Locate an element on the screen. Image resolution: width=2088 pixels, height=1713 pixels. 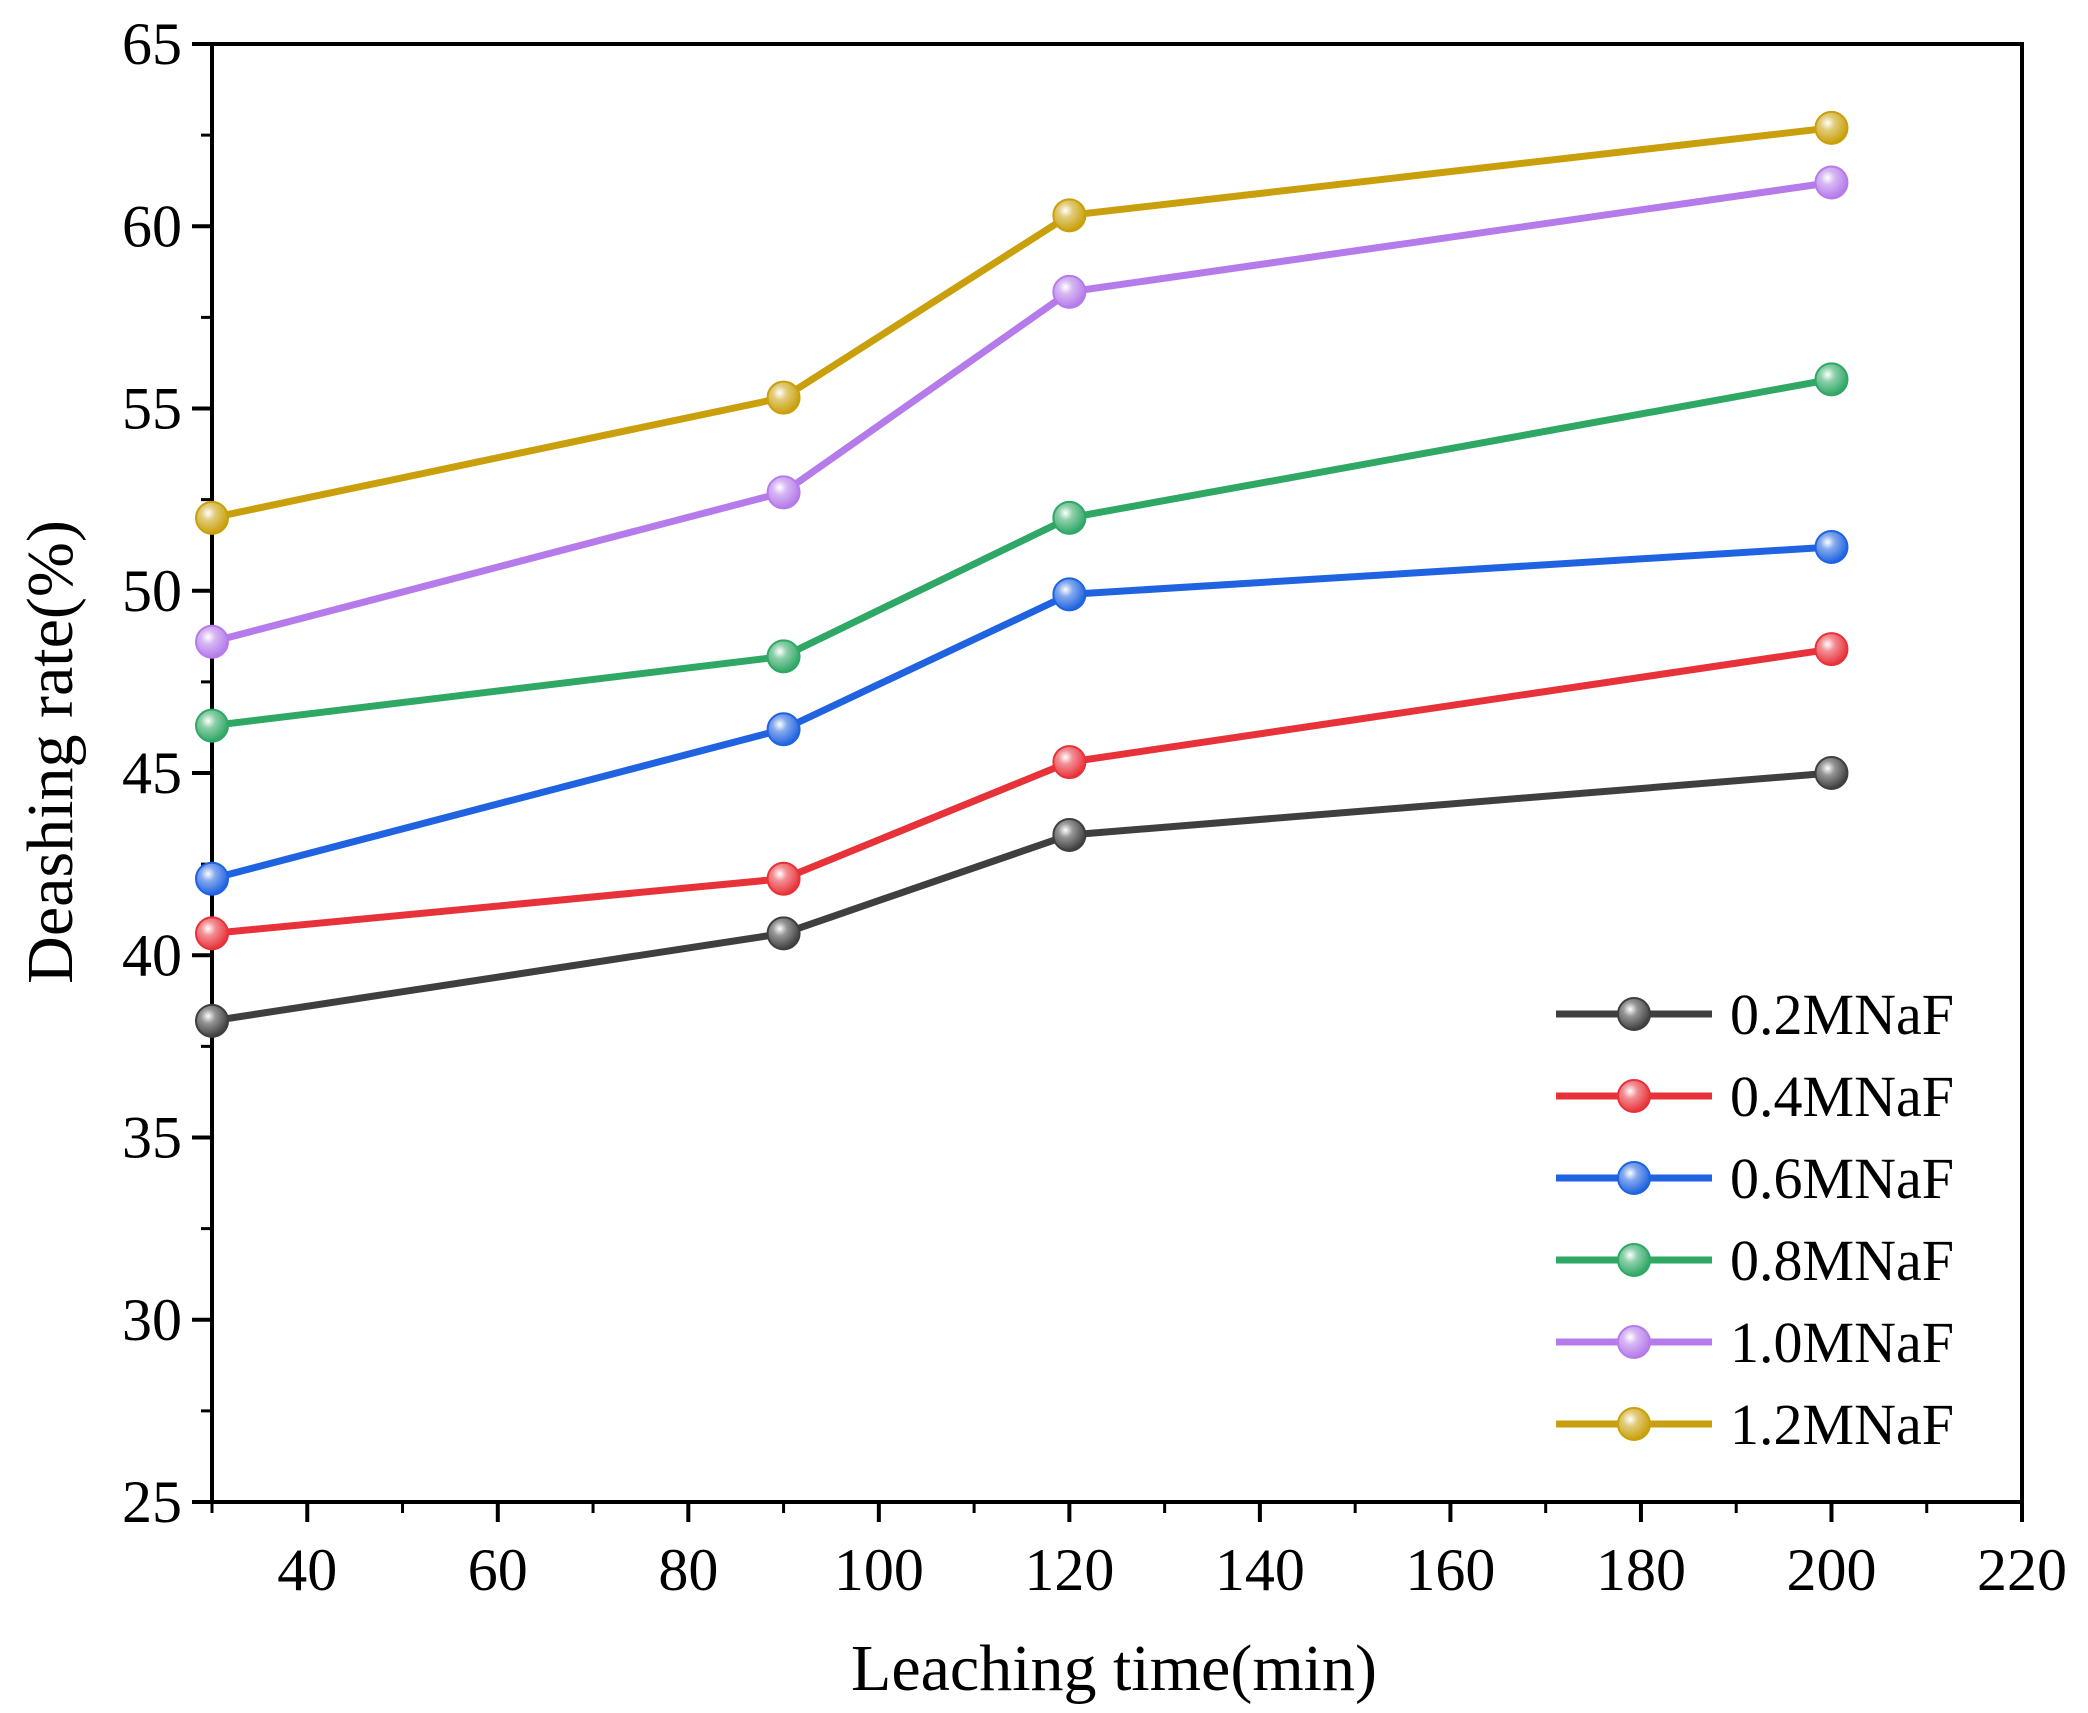
legend-item: 1.0MNaF is located at coordinates (1755, 1342).